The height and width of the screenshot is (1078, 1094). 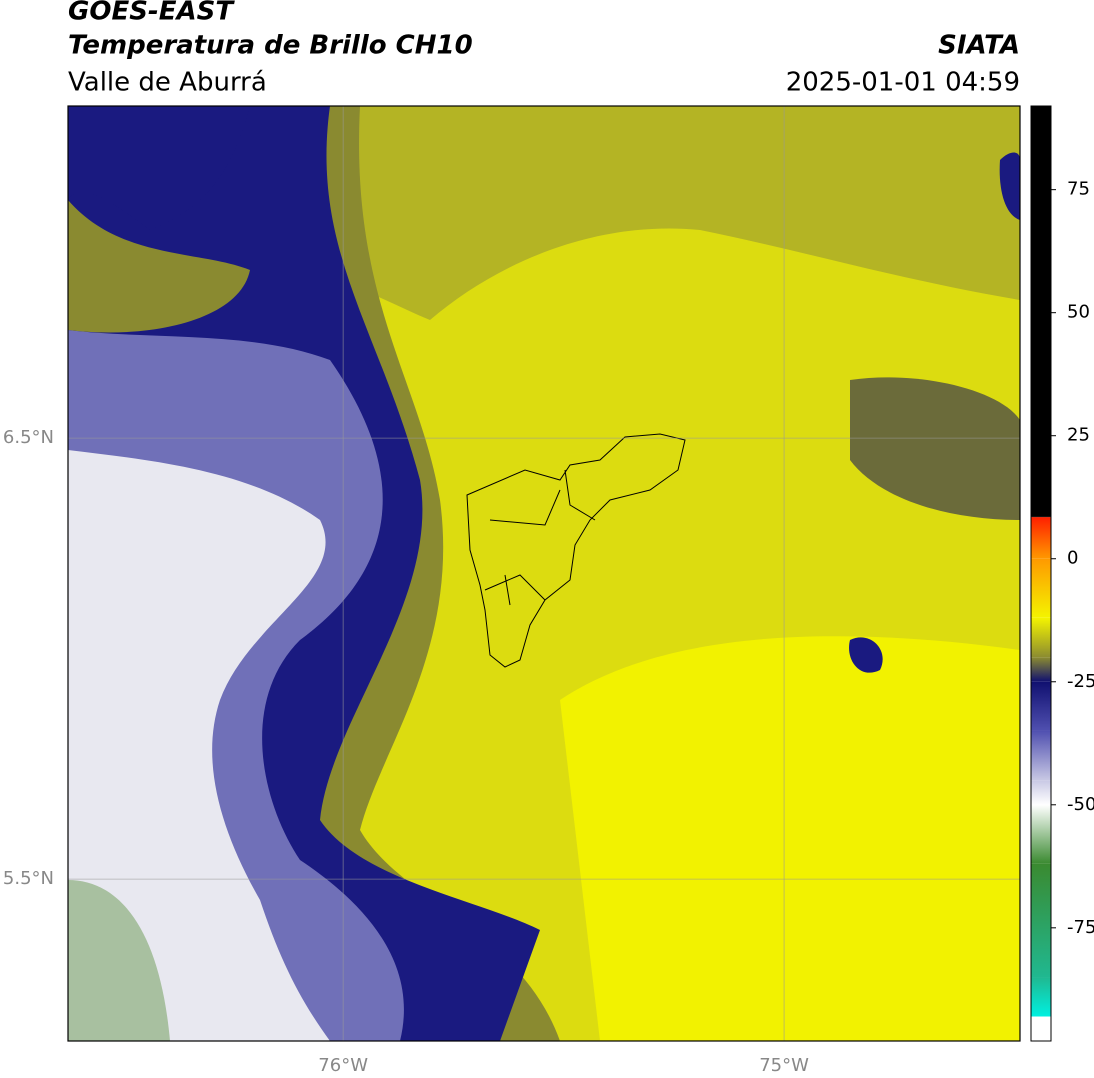 I want to click on colorbar-tick-label: 75, so click(x=1078, y=189).